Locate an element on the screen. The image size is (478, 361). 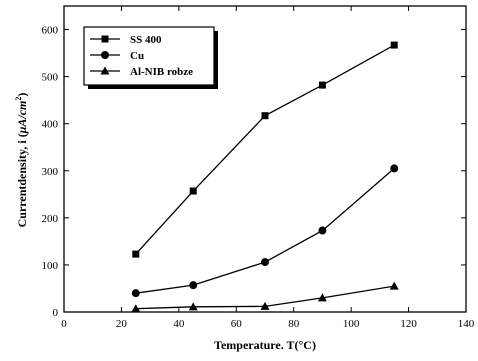
x-tick-label: 100 is located at coordinates (351, 324).